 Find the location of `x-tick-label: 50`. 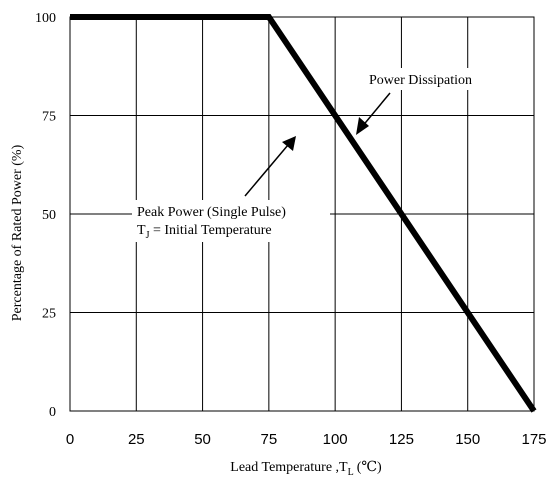

x-tick-label: 50 is located at coordinates (202, 439).